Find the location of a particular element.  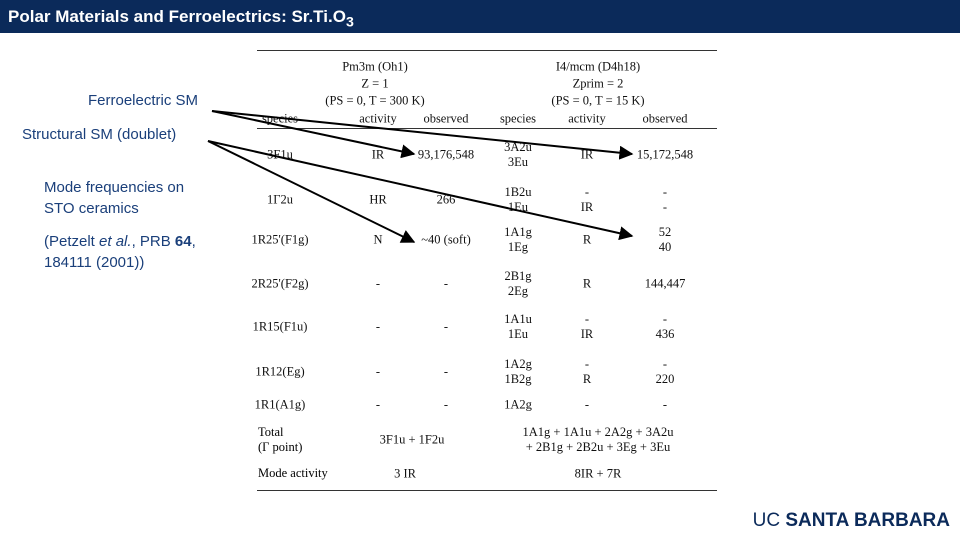

cell-line: 1A1u is located at coordinates (518, 319).